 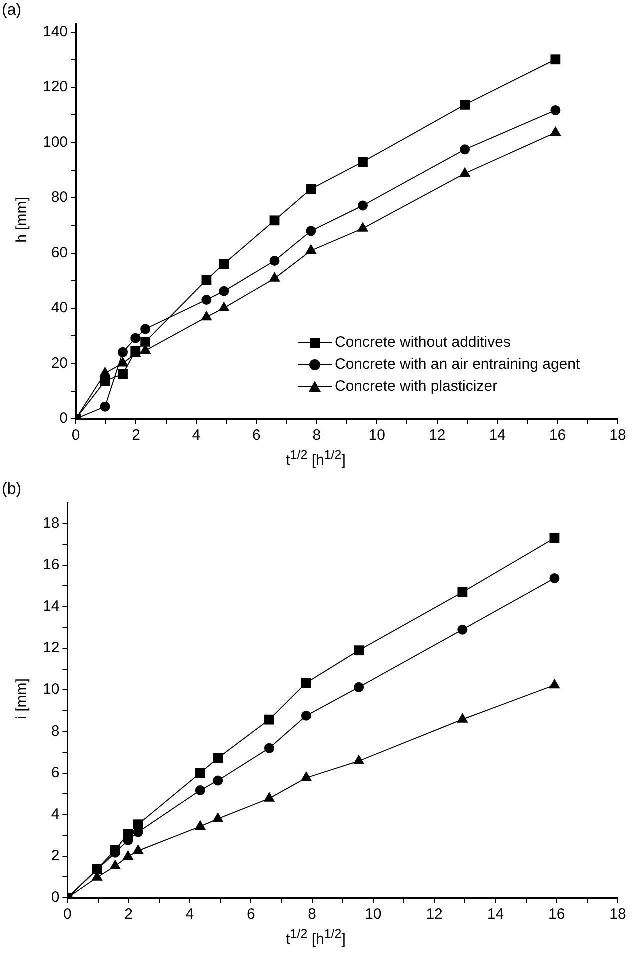 I want to click on y-tick-label: 10, so click(x=51, y=689).